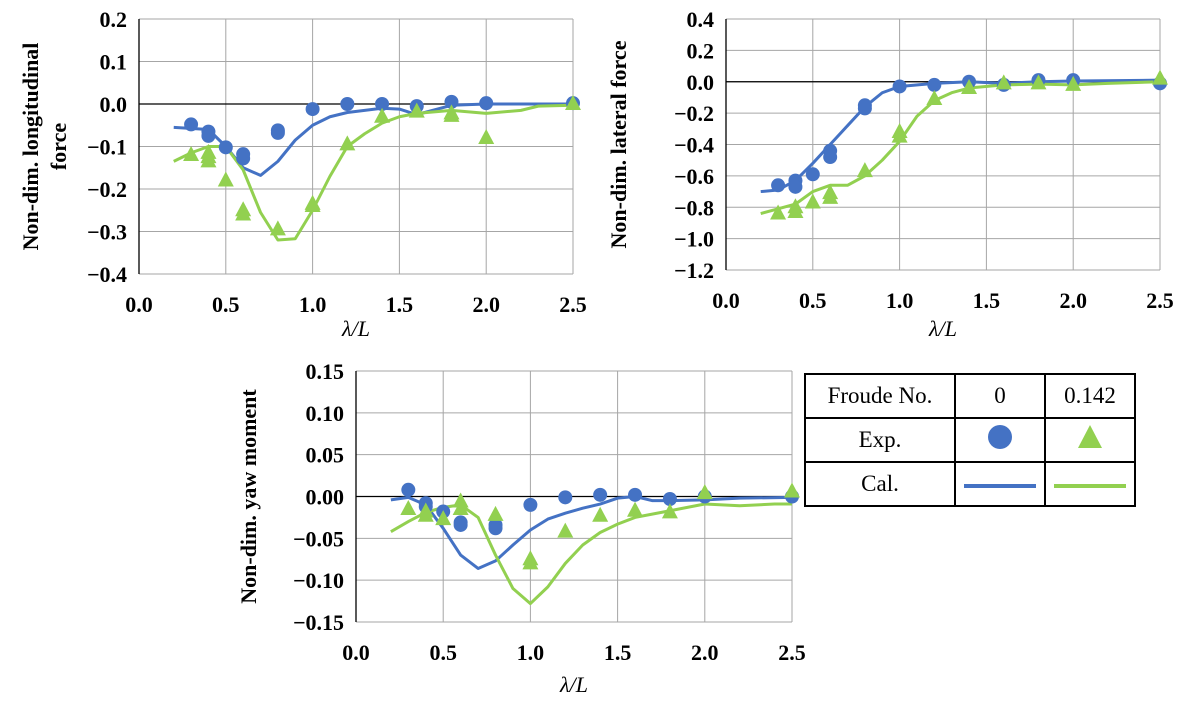 The image size is (1195, 712). What do you see at coordinates (114, 62) in the screenshot?
I see `y-tick-label: 0.1` at bounding box center [114, 62].